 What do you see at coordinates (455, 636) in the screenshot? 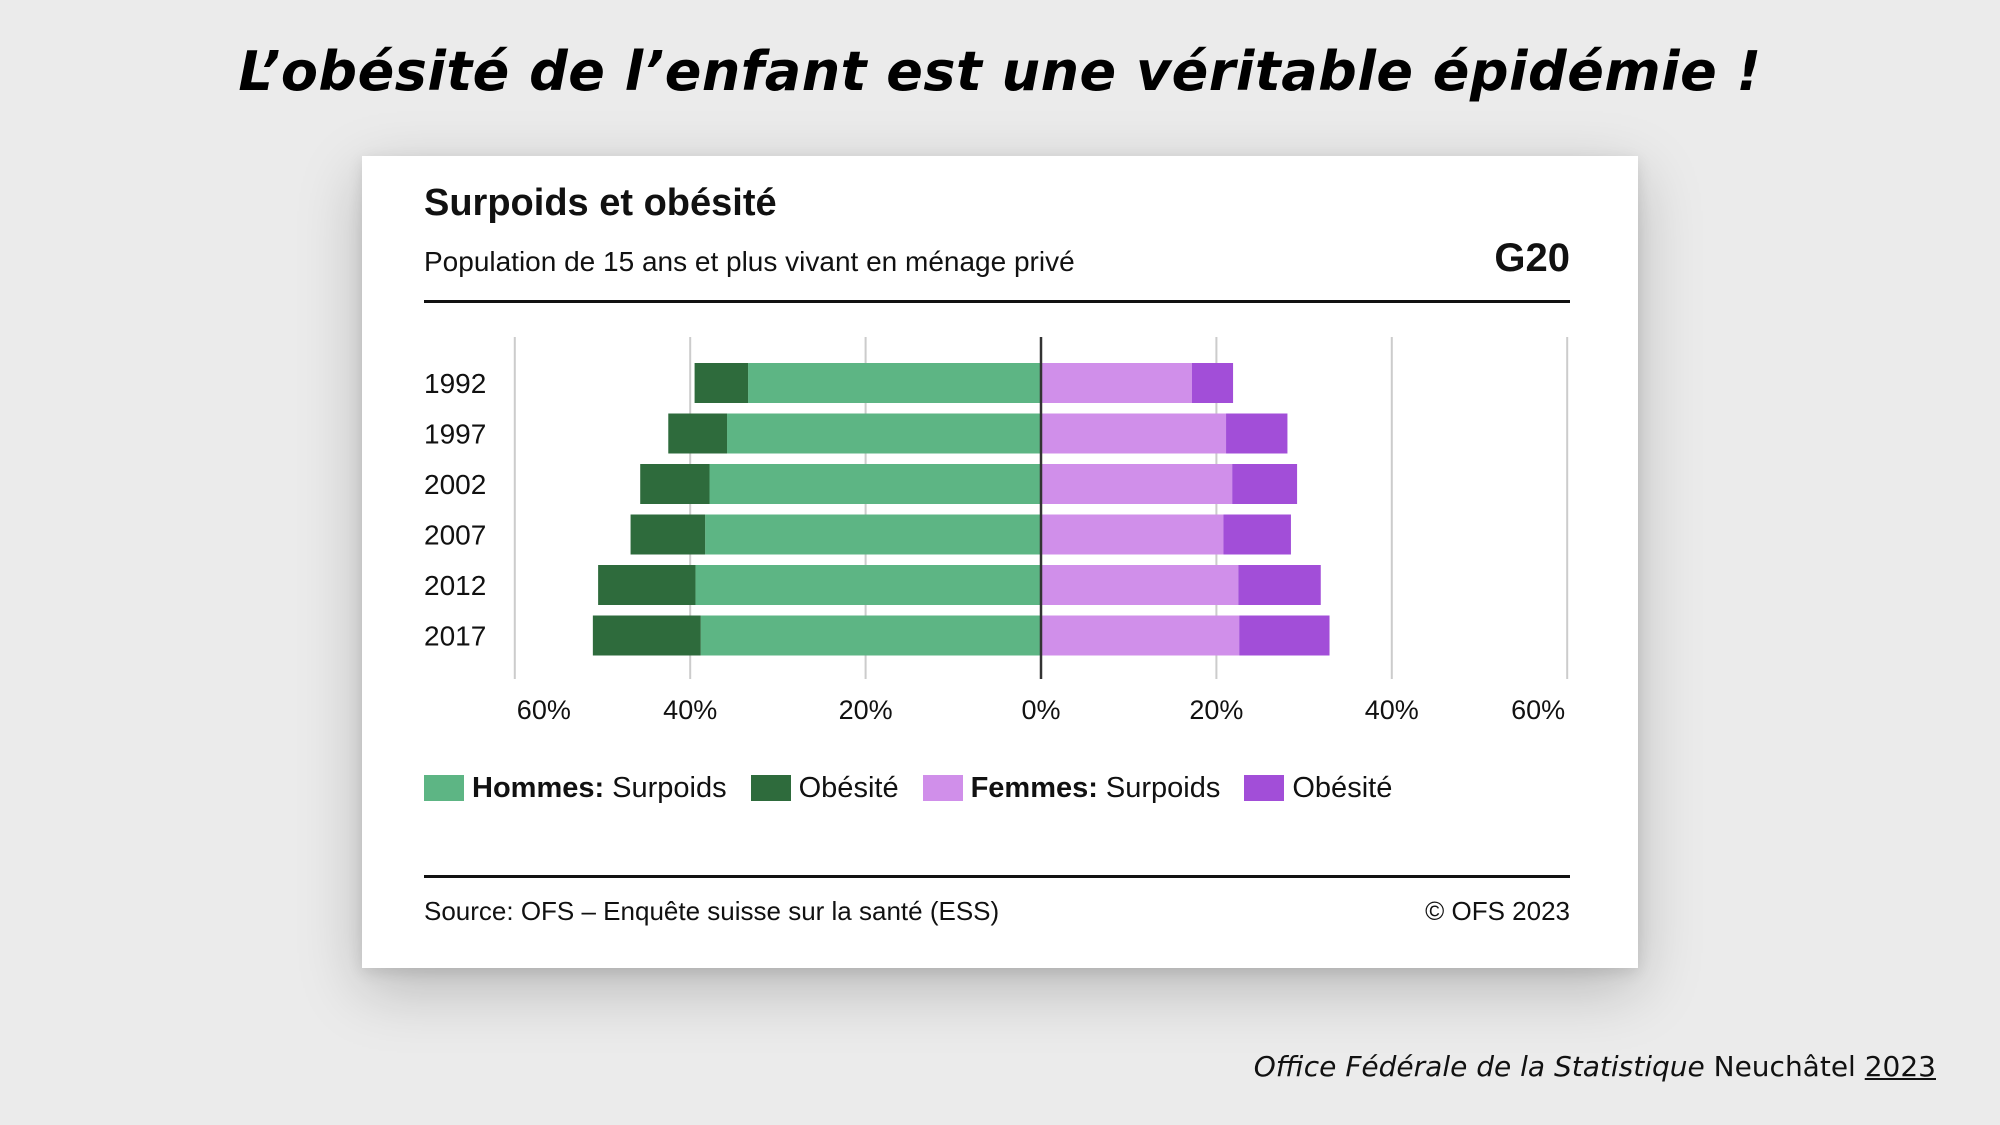
I see `category-label-2017: 2017` at bounding box center [455, 636].